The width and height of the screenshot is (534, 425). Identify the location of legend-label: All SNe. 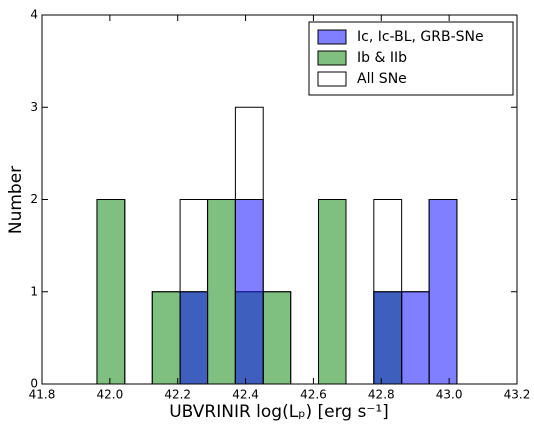
(382, 79).